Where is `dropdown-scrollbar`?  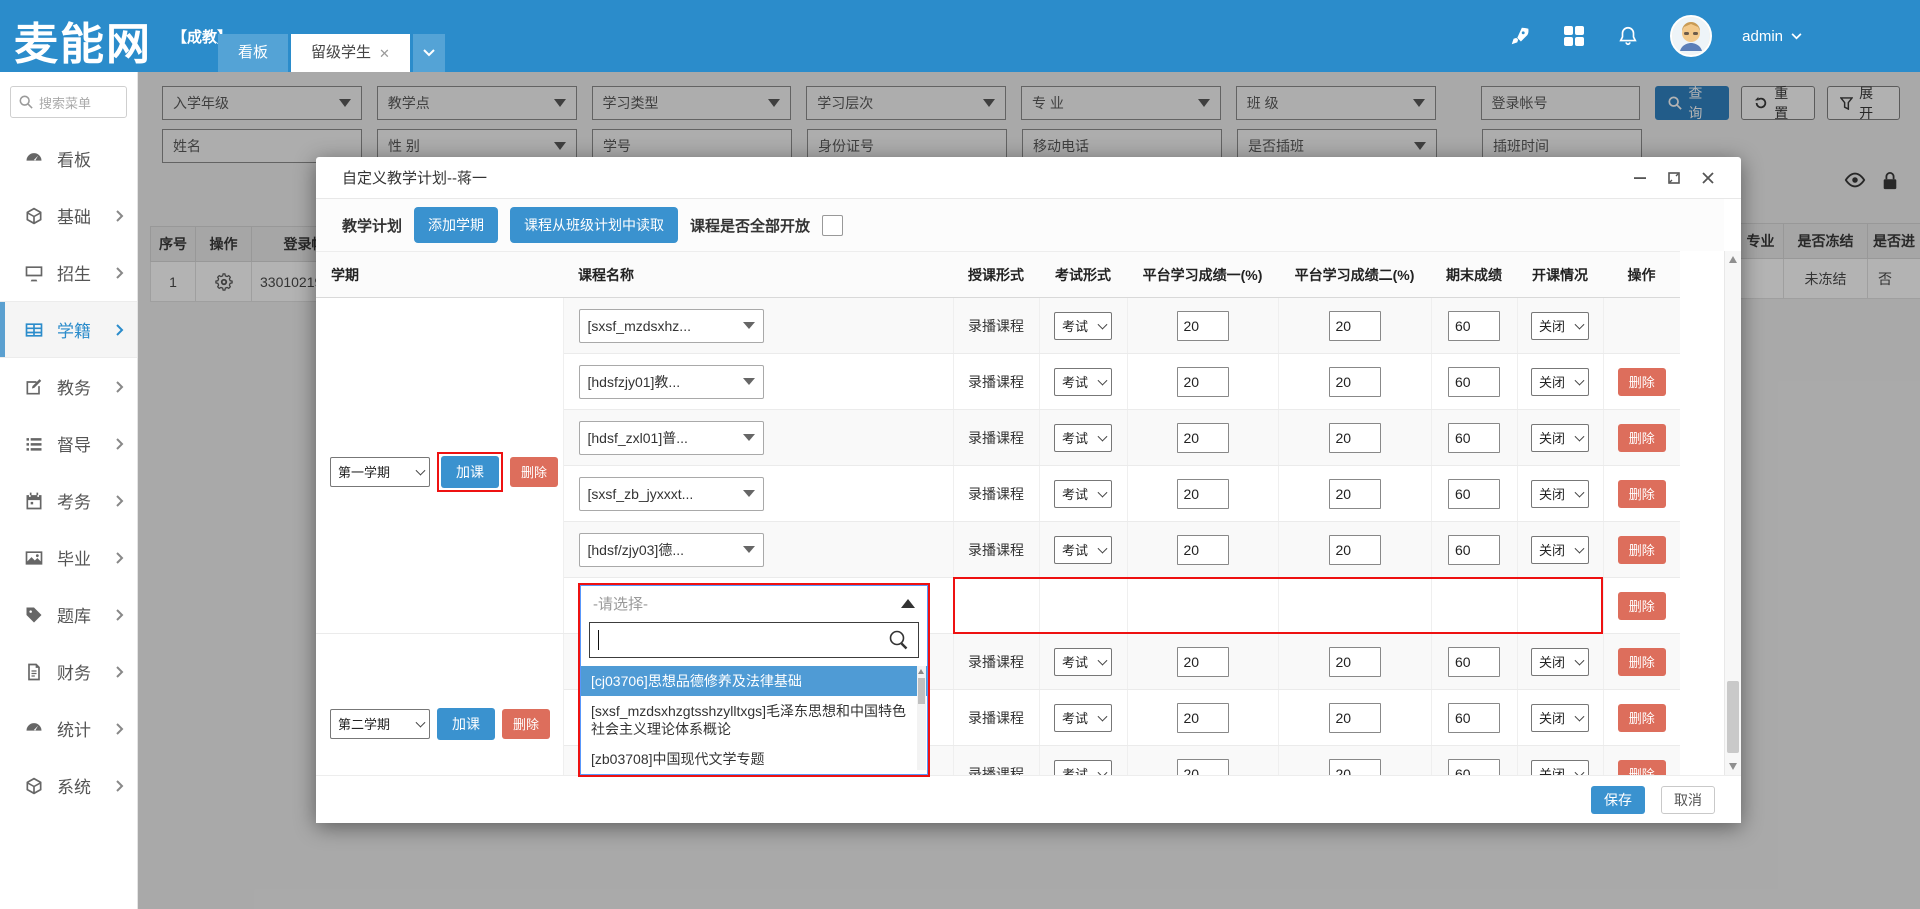 dropdown-scrollbar is located at coordinates (921, 718).